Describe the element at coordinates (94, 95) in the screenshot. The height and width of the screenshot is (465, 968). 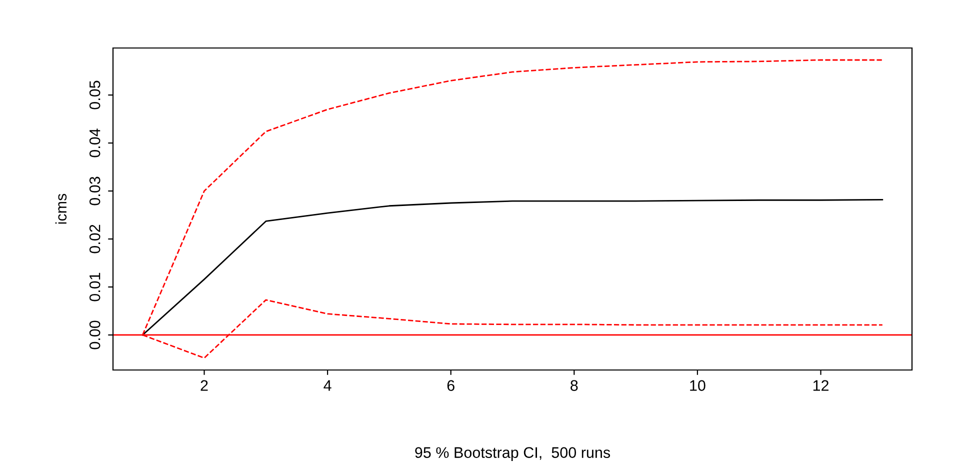
I see `y-tick-label: 0.05` at that location.